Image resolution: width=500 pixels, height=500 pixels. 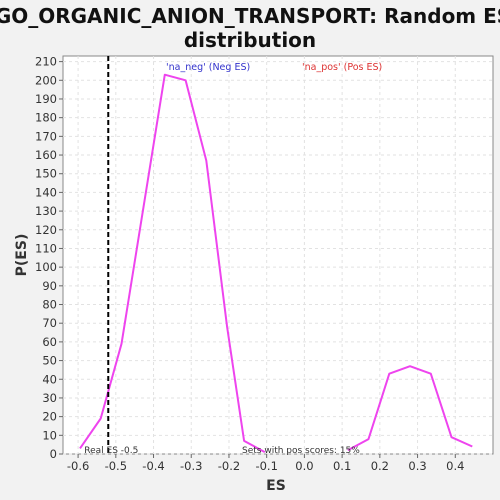 I want to click on y-tick-label: 100, so click(x=46, y=267).